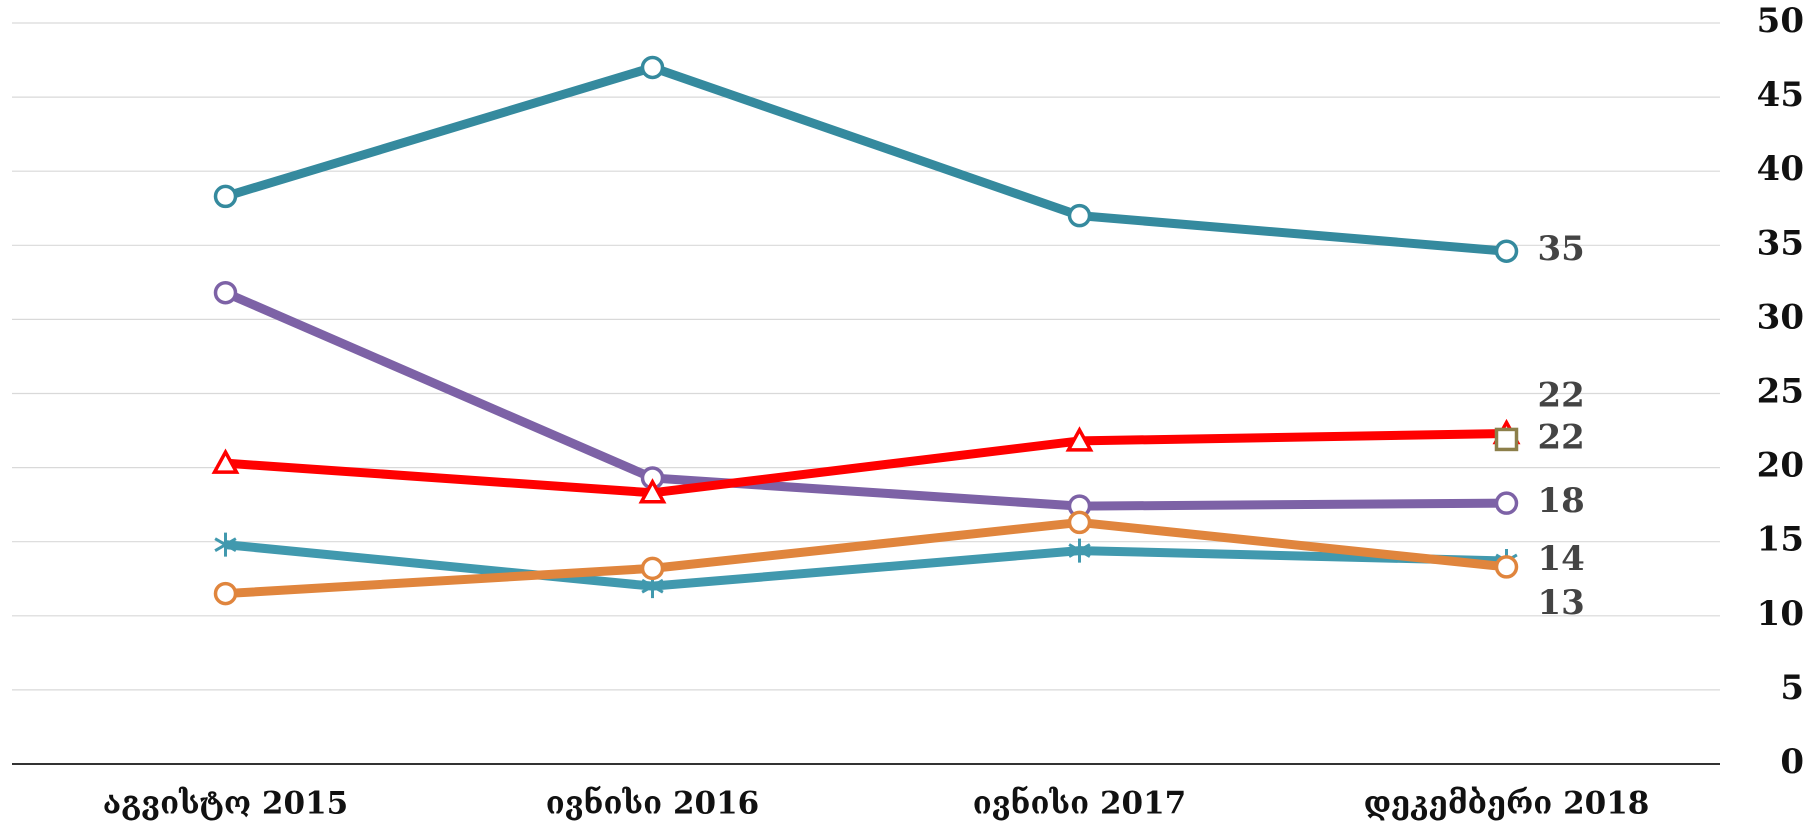 The height and width of the screenshot is (824, 1812). I want to click on y-tick-label: 35, so click(1780, 243).